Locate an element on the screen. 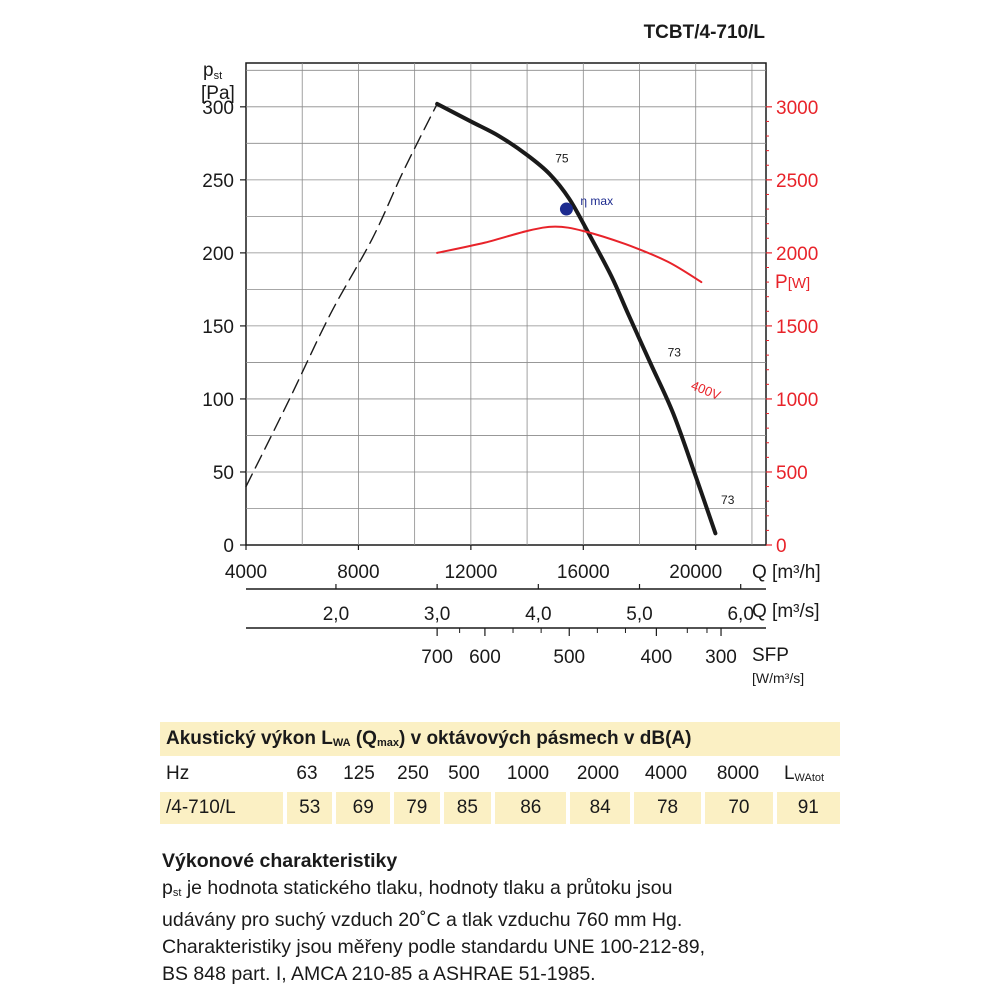 The width and height of the screenshot is (1000, 1000). x-sfp-tick-label: 400 is located at coordinates (657, 657).